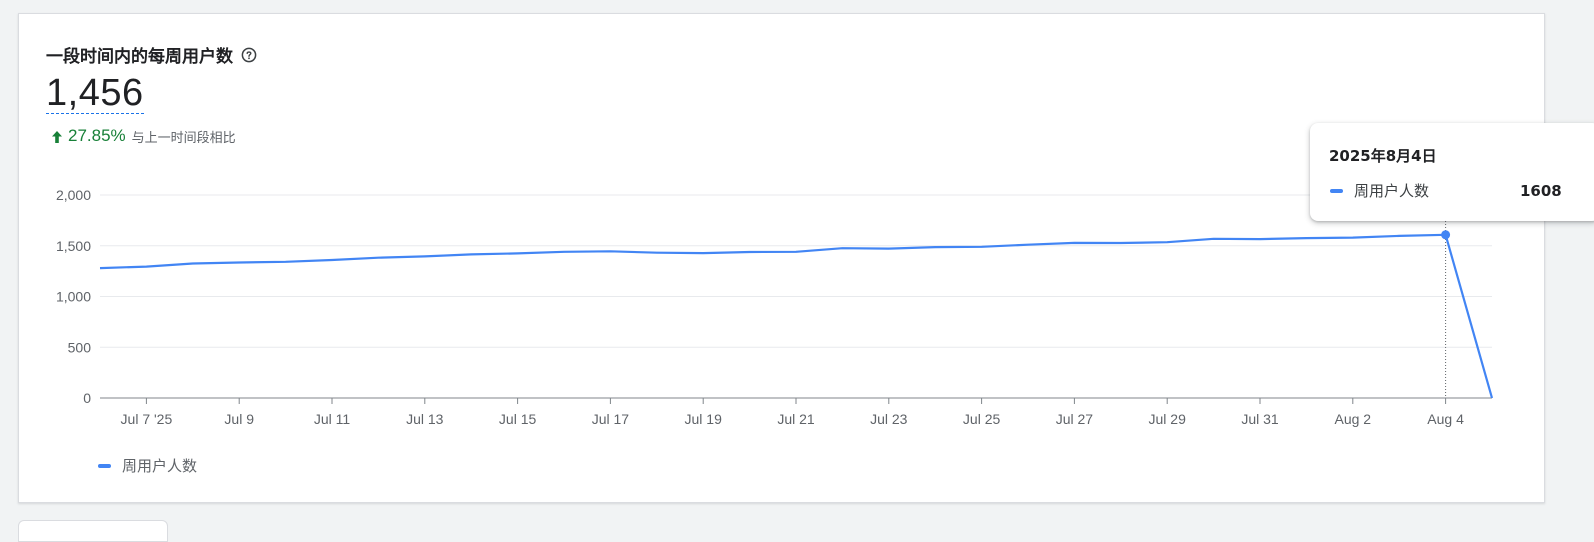  Describe the element at coordinates (73, 246) in the screenshot. I see `y-tick-label: 1,500` at that location.